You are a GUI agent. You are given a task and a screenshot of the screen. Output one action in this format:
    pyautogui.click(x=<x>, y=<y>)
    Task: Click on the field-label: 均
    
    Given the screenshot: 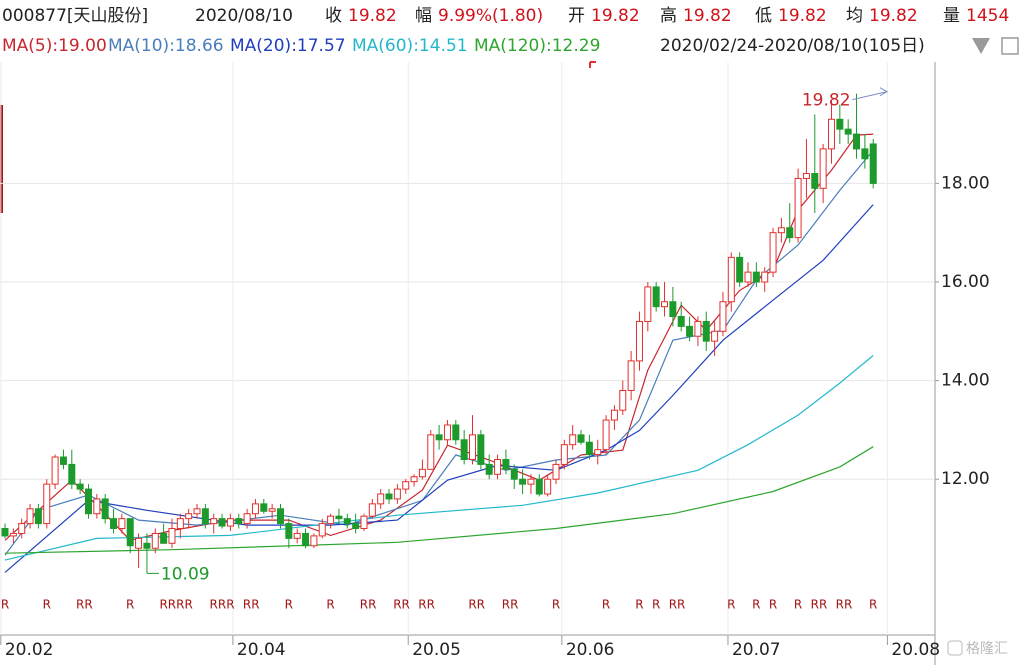 What is the action you would take?
    pyautogui.click(x=854, y=16)
    